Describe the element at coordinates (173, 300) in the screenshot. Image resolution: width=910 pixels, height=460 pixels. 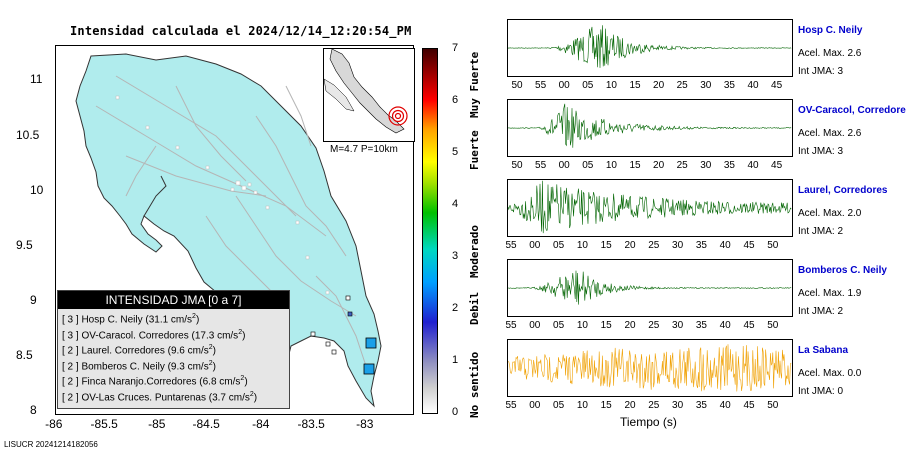
I see `legend-header: INTENSIDAD JMA [0 a 7]` at that location.